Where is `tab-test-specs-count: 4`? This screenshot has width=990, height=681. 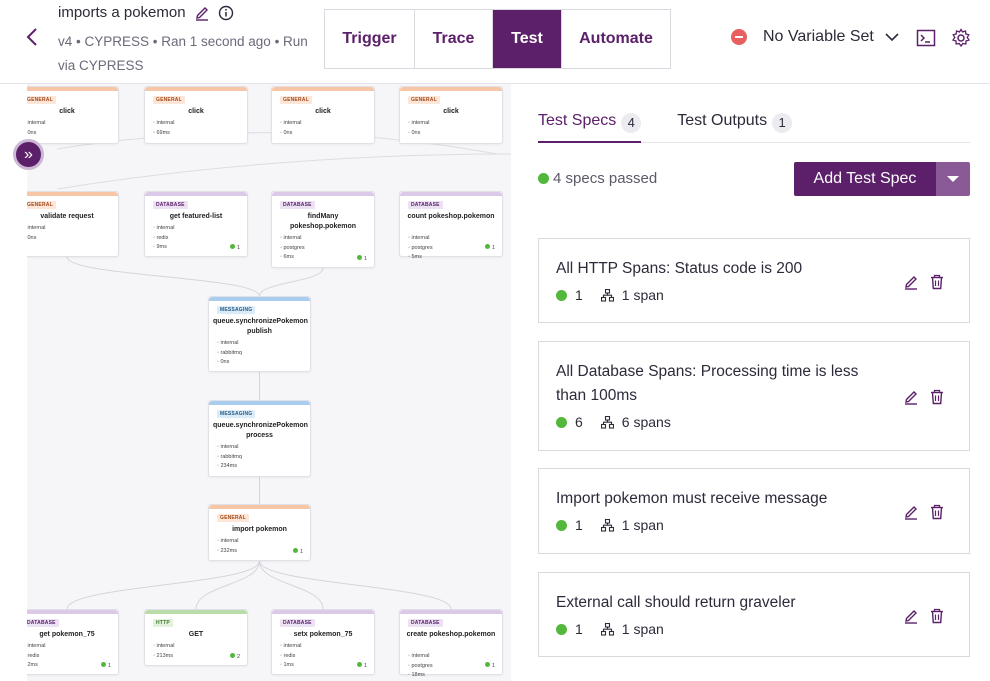 tab-test-specs-count: 4 is located at coordinates (631, 123).